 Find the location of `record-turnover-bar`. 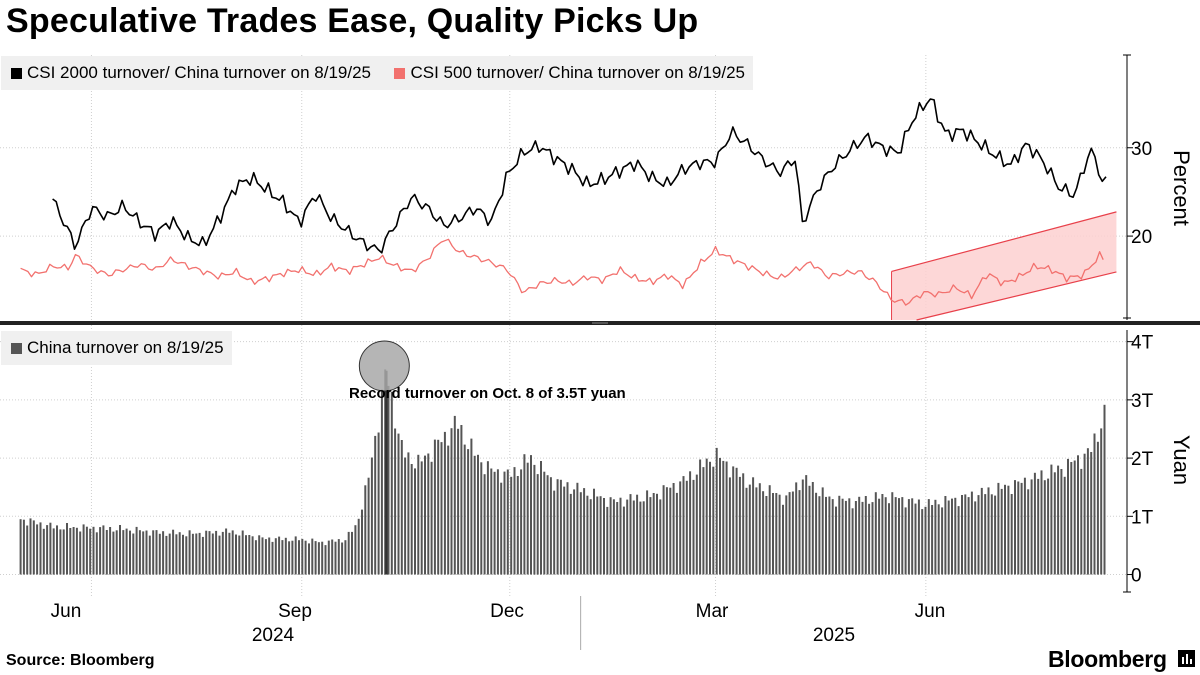

record-turnover-bar is located at coordinates (386, 472).